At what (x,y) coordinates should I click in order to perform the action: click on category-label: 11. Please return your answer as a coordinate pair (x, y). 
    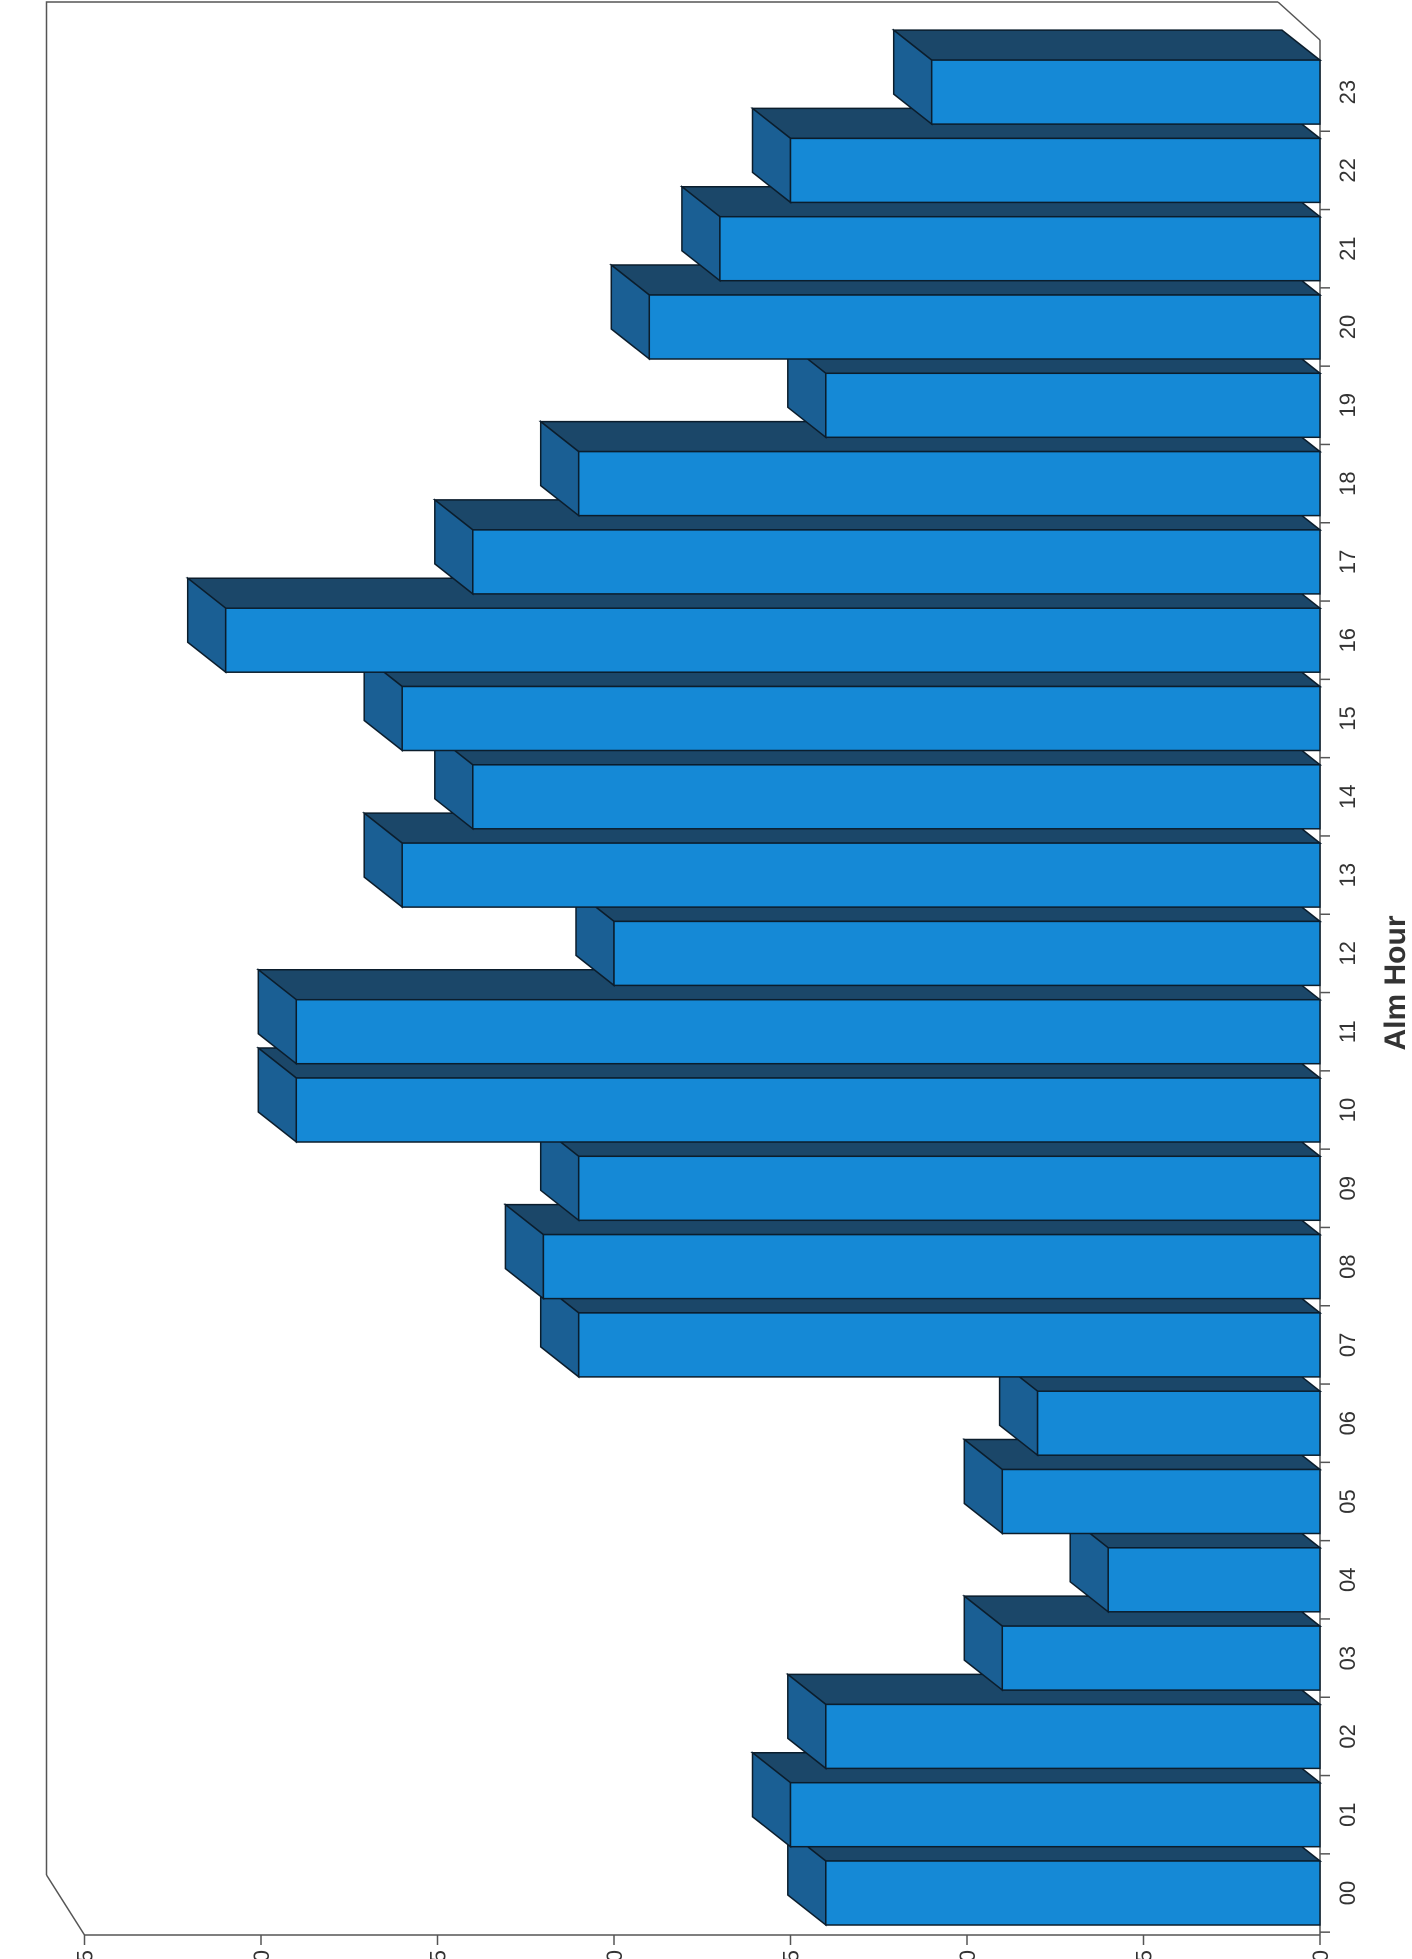
    Looking at the image, I should click on (1347, 1031).